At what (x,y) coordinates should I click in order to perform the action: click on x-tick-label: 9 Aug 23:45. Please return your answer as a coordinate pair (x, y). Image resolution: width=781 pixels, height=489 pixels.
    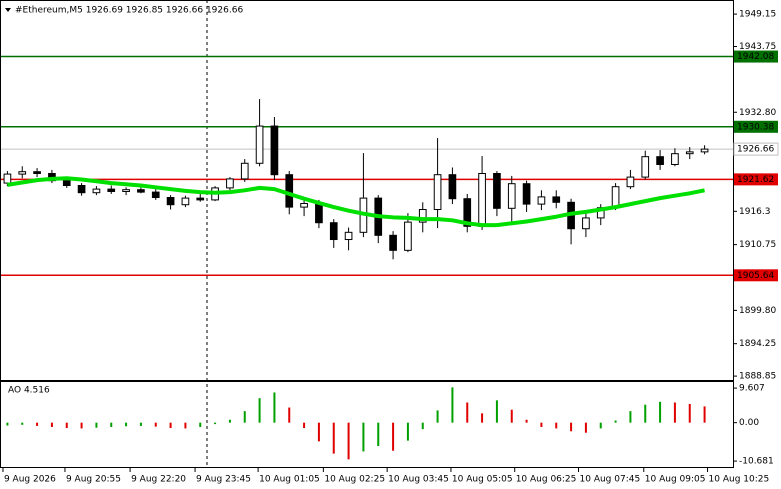
    Looking at the image, I should click on (223, 480).